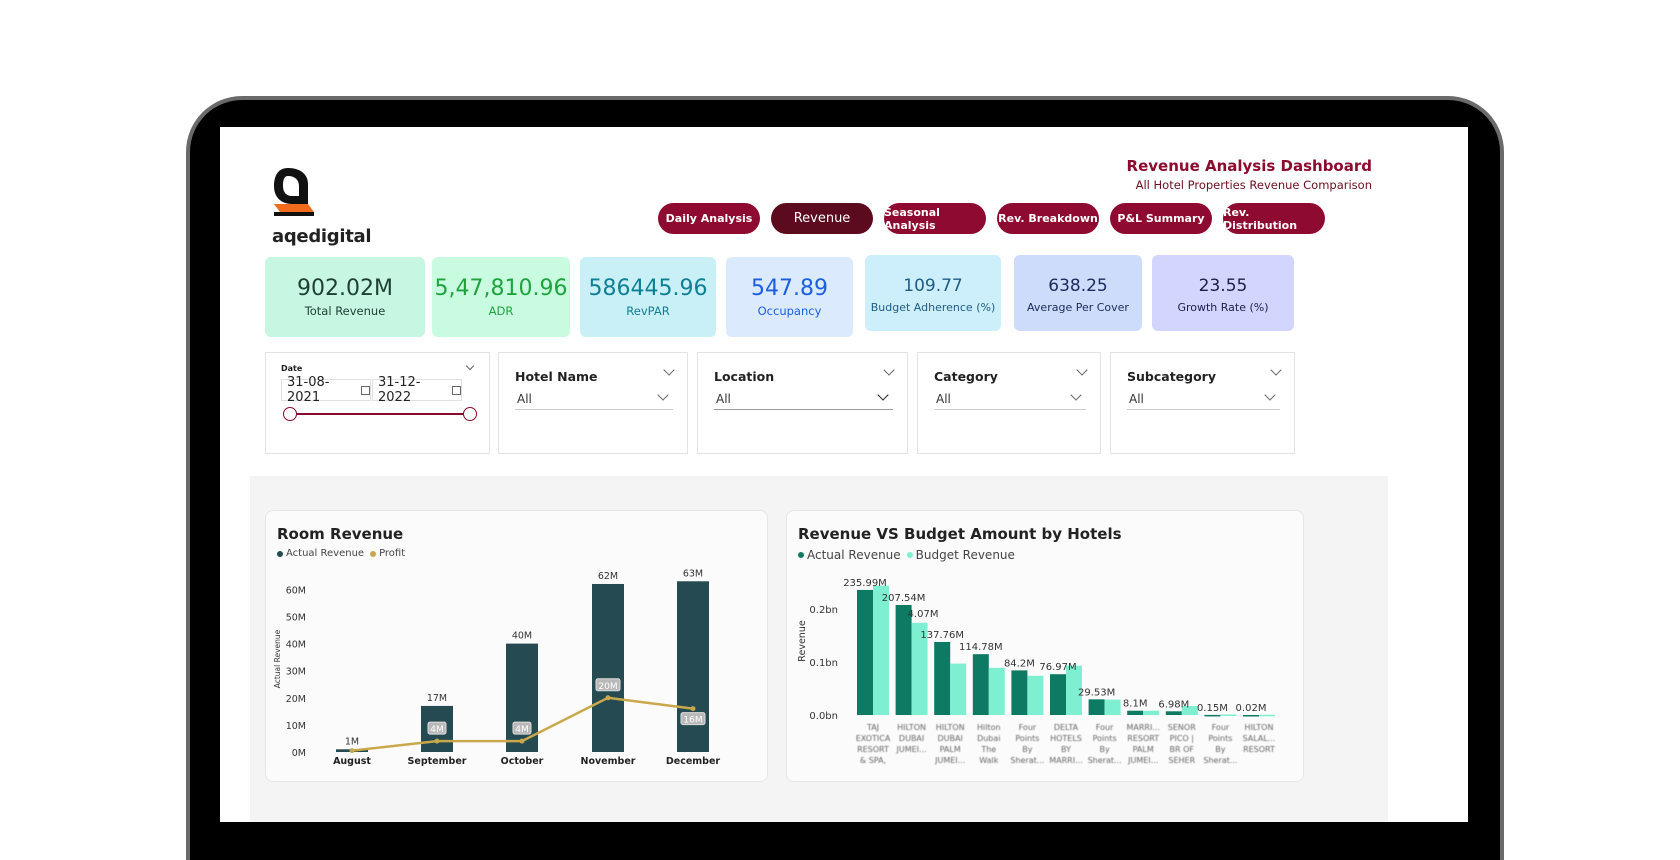 The width and height of the screenshot is (1680, 860). What do you see at coordinates (1136, 399) in the screenshot?
I see `subcategory-value: All` at bounding box center [1136, 399].